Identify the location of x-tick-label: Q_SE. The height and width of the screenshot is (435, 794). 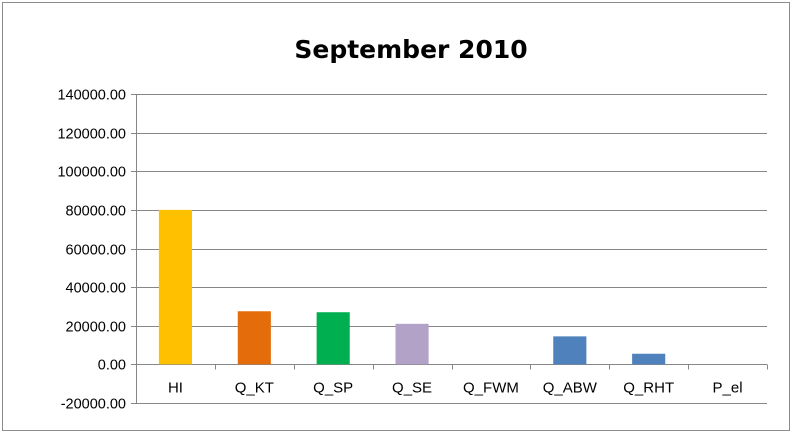
(412, 388).